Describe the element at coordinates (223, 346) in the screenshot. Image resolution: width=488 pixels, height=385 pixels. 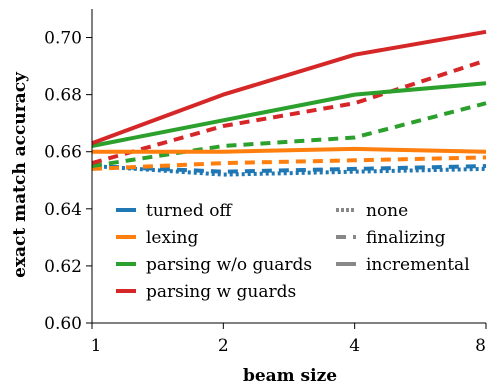
I see `x-tick-label: 2` at that location.